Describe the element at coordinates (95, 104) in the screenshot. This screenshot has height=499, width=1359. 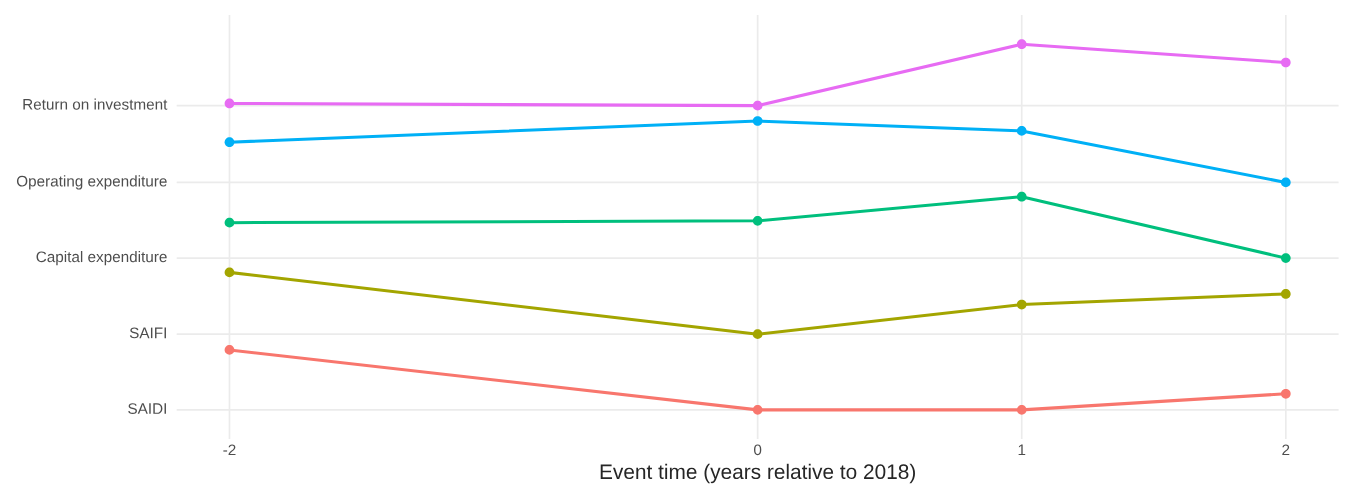
I see `text: Return on investment` at that location.